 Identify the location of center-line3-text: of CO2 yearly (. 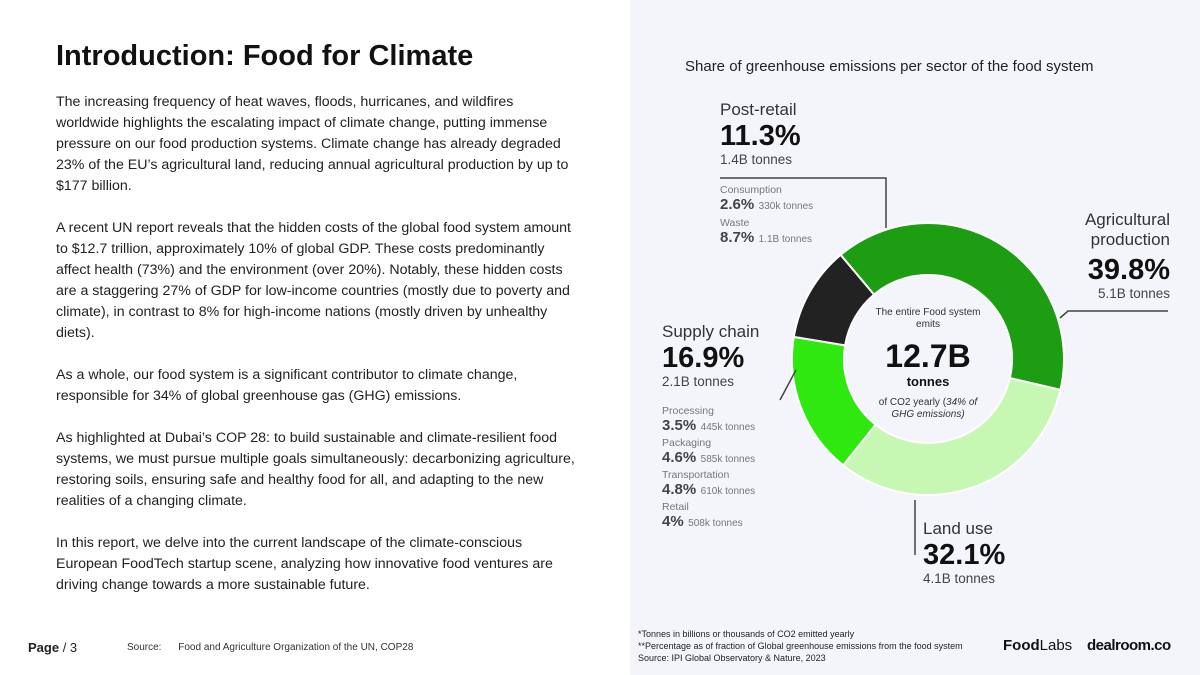
(912, 402).